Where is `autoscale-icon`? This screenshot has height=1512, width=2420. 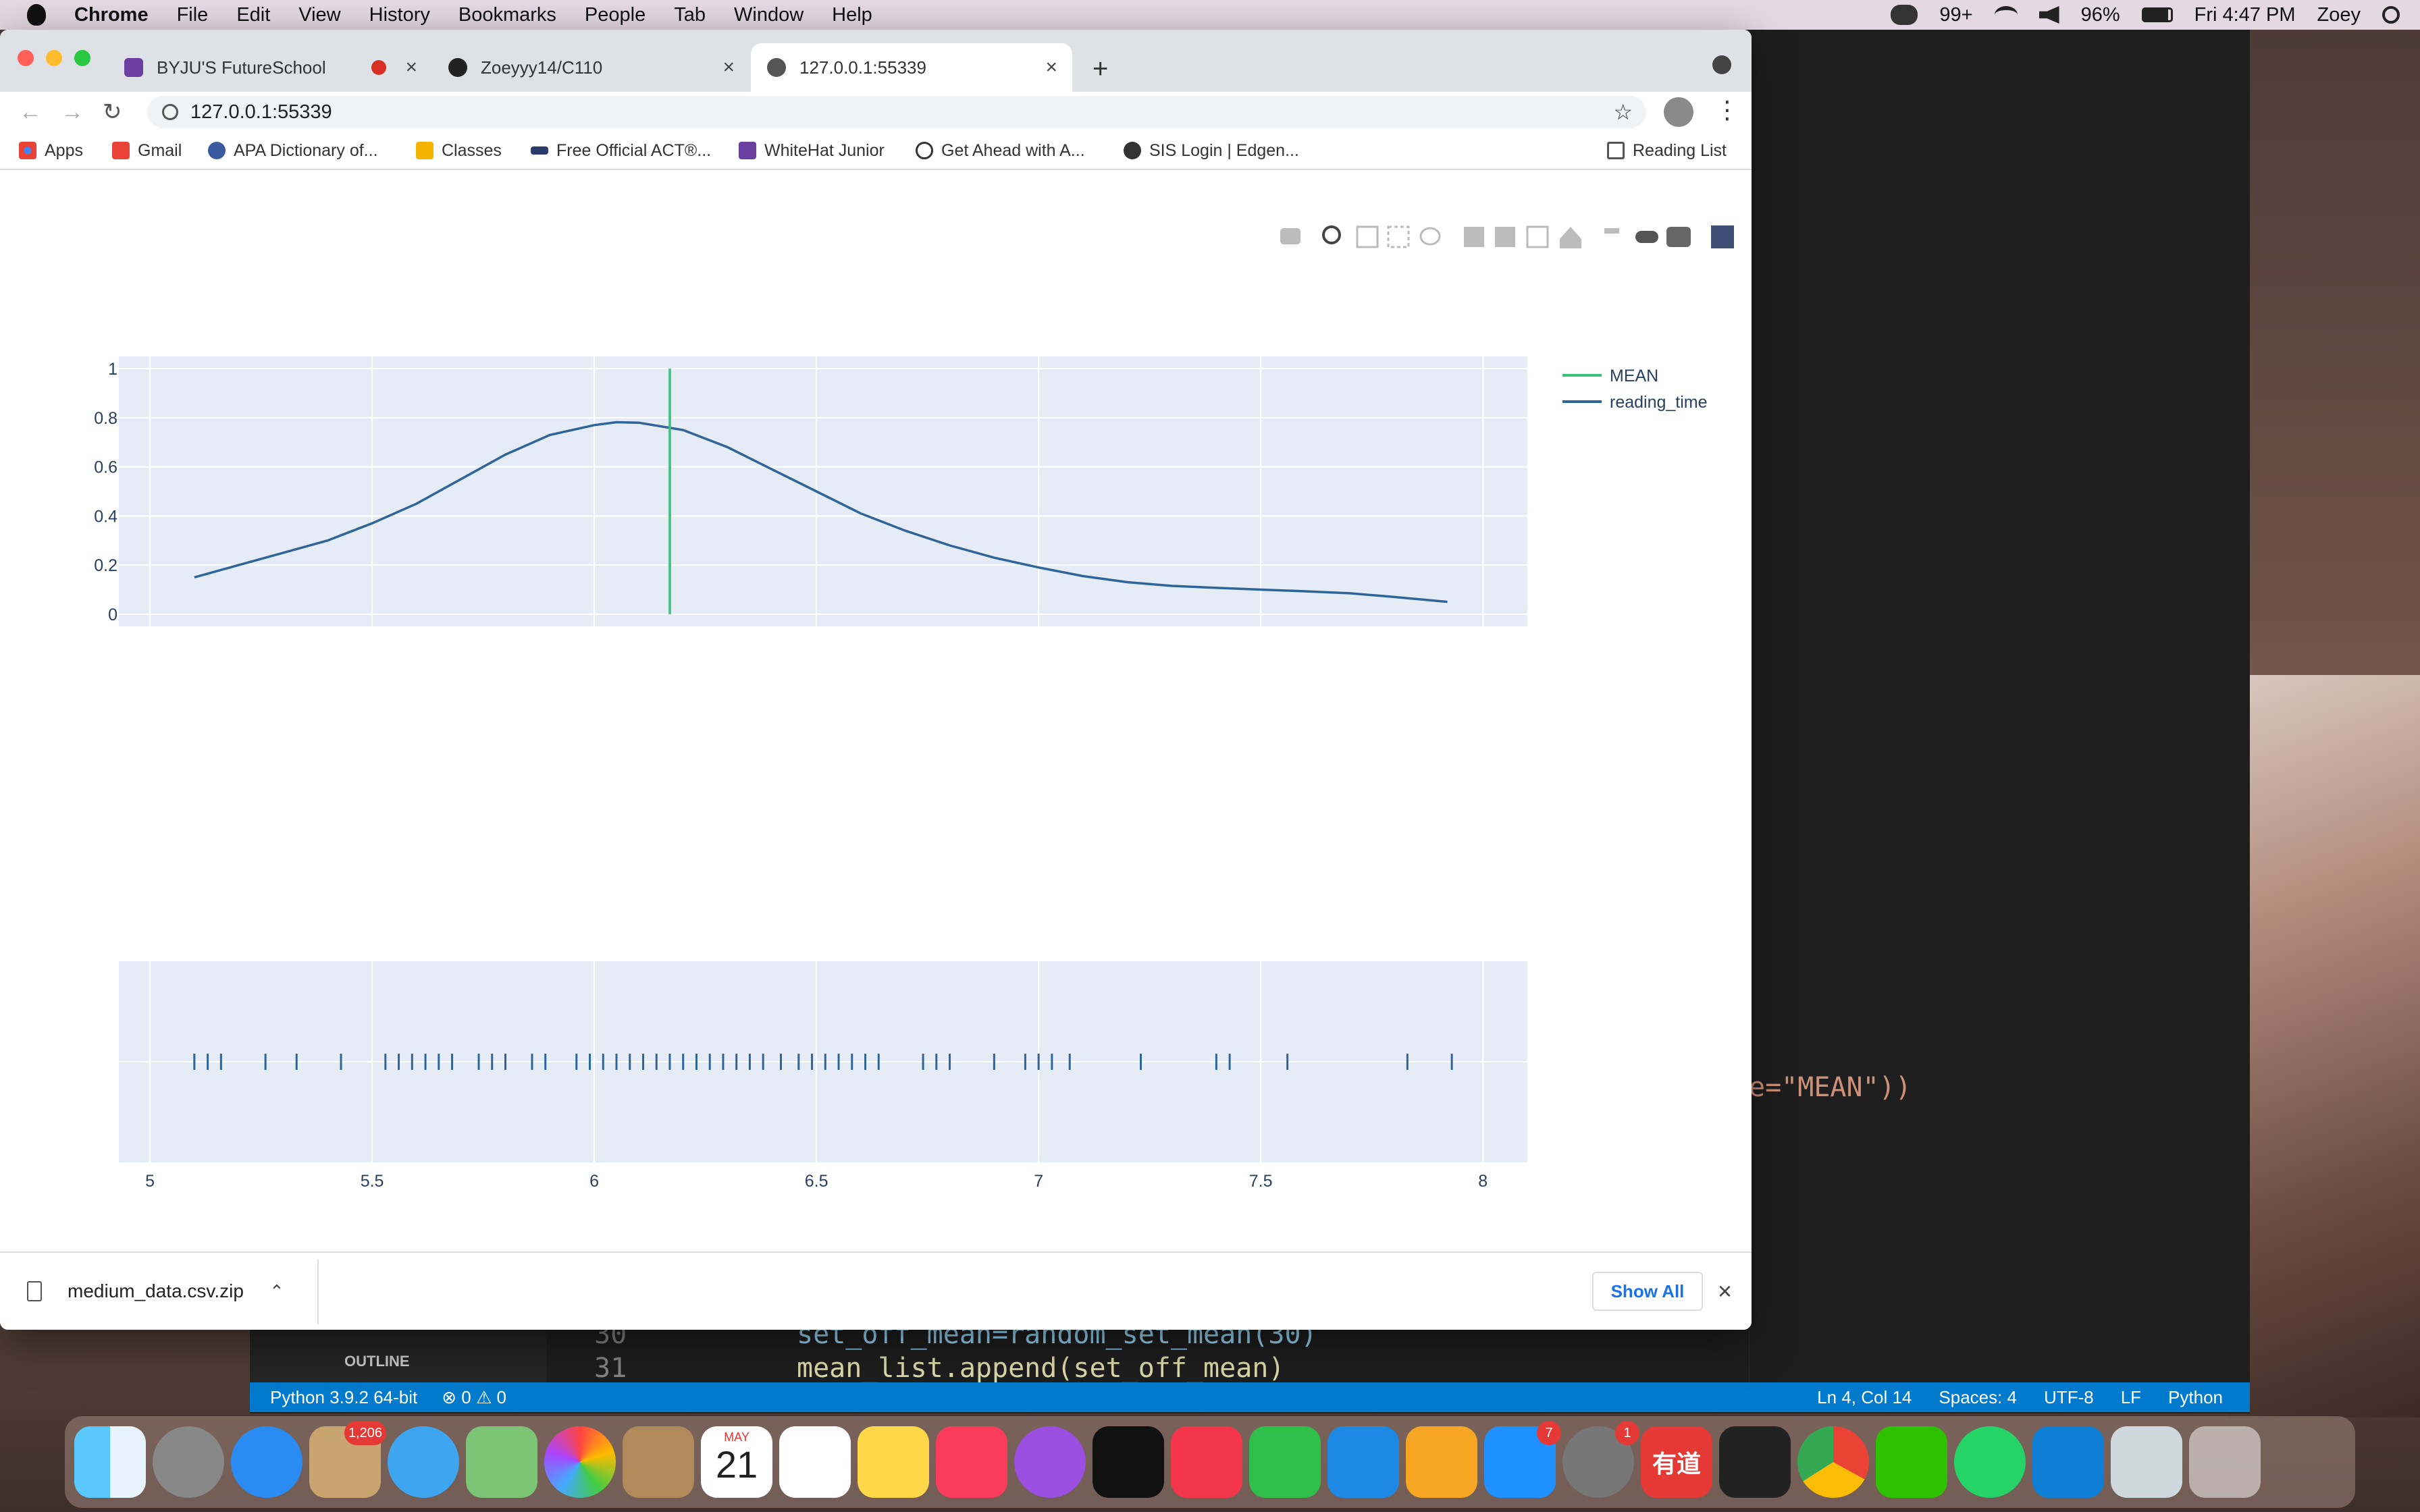
autoscale-icon is located at coordinates (1537, 236).